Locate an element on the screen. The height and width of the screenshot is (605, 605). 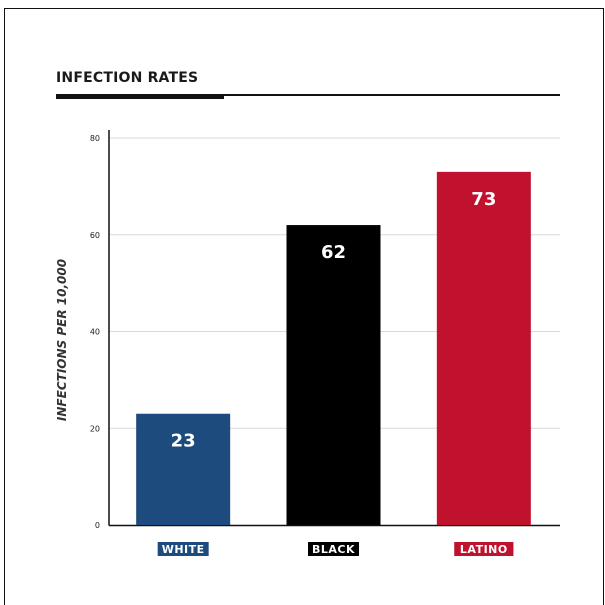
y-tick-label: 0 is located at coordinates (97, 525).